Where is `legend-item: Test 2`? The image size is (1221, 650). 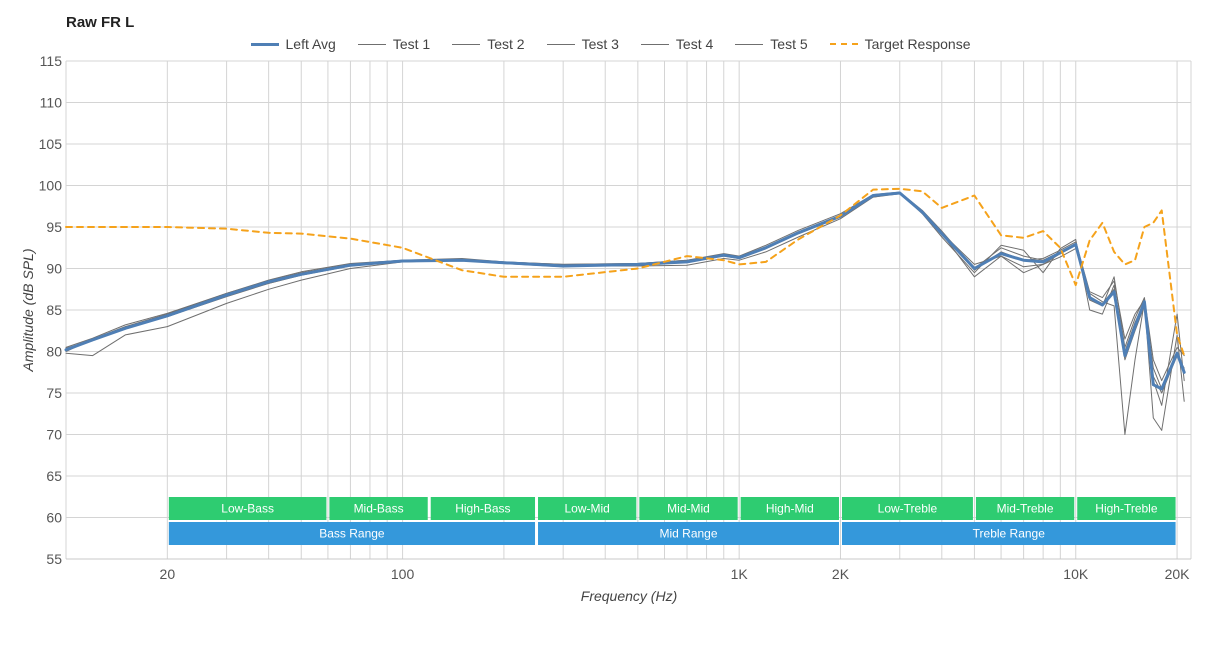
legend-item: Test 2 is located at coordinates (488, 44).